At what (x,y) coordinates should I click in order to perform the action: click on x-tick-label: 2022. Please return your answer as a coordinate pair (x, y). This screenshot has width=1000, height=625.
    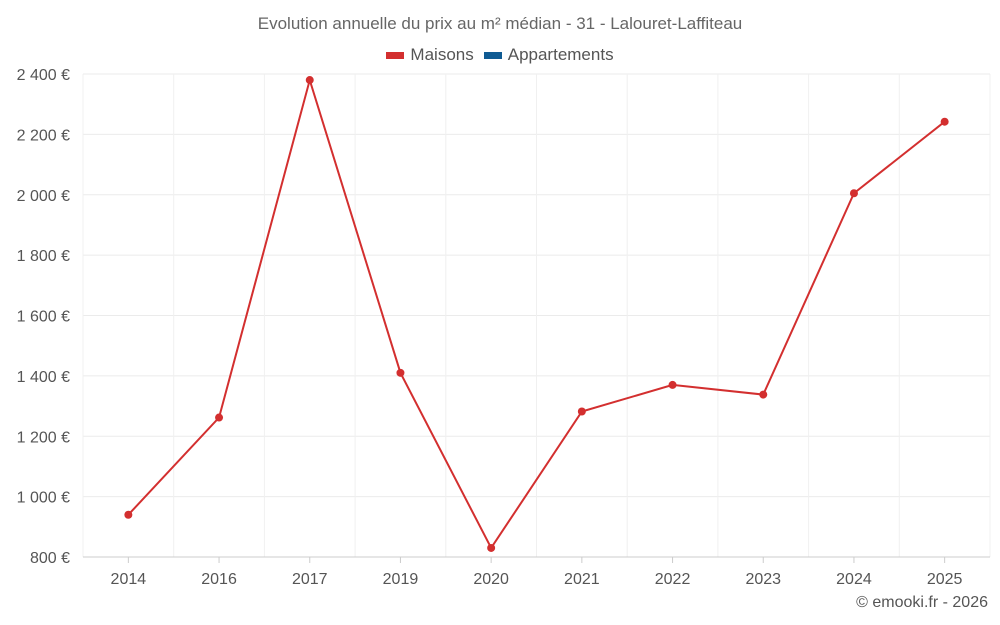
    Looking at the image, I should click on (673, 579).